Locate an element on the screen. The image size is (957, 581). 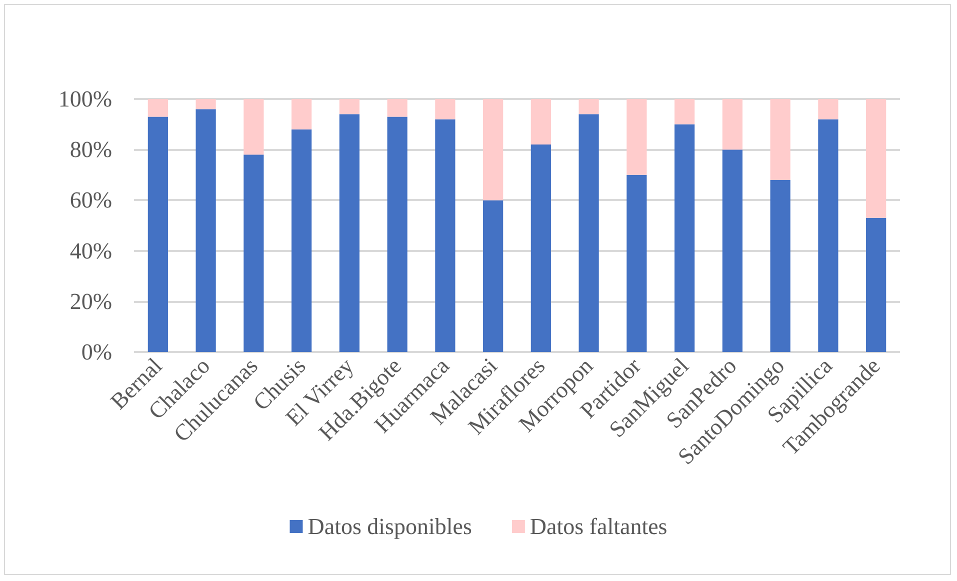
y-tick-label: 80% is located at coordinates (91, 149).